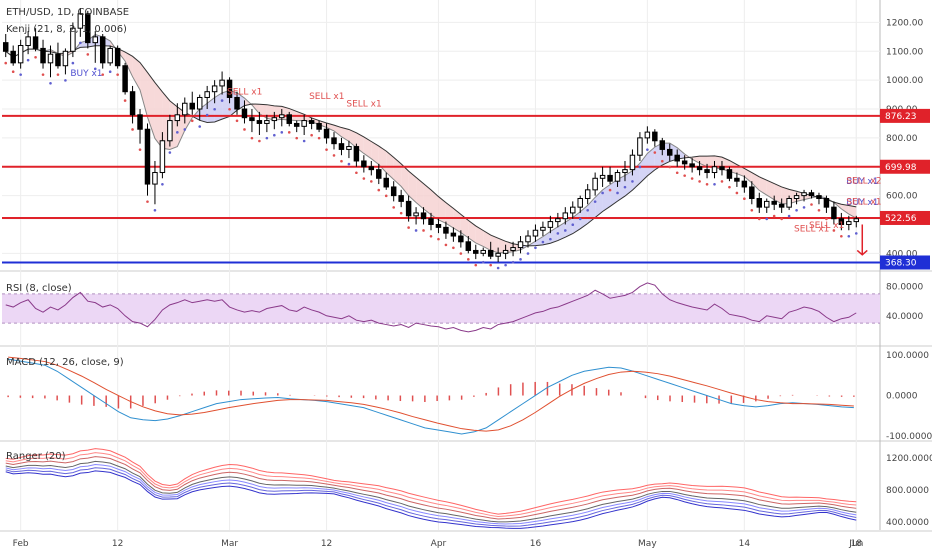 The width and height of the screenshot is (932, 550). Describe the element at coordinates (862, 252) in the screenshot. I see `down-arrow-head` at that location.